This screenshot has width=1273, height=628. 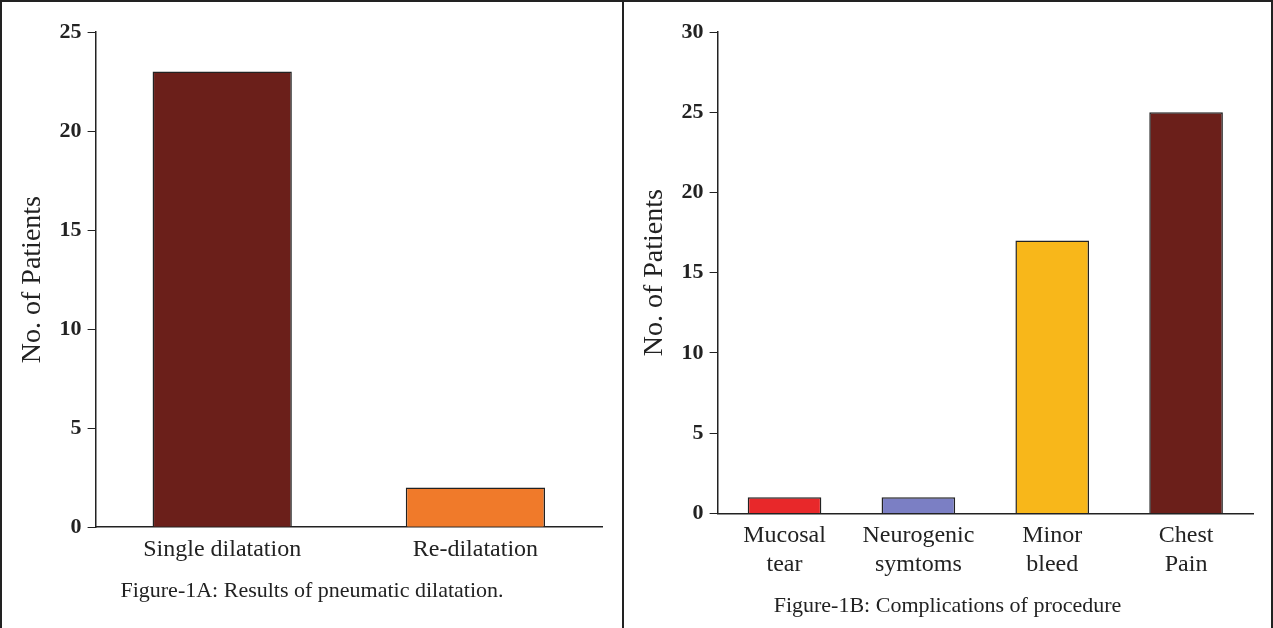 I want to click on y-tick-label: 30, so click(x=692, y=30).